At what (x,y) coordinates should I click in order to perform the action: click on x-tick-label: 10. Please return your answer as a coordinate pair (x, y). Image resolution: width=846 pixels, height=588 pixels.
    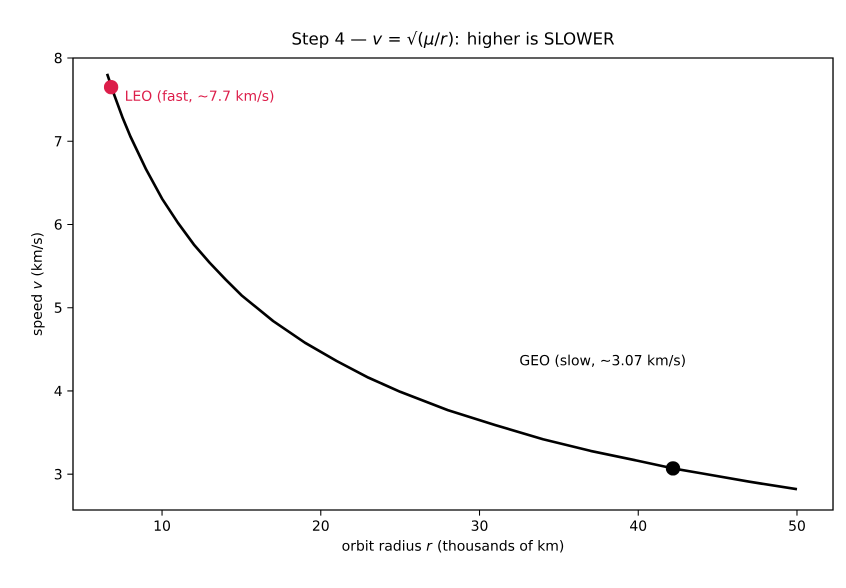
    Looking at the image, I should click on (162, 525).